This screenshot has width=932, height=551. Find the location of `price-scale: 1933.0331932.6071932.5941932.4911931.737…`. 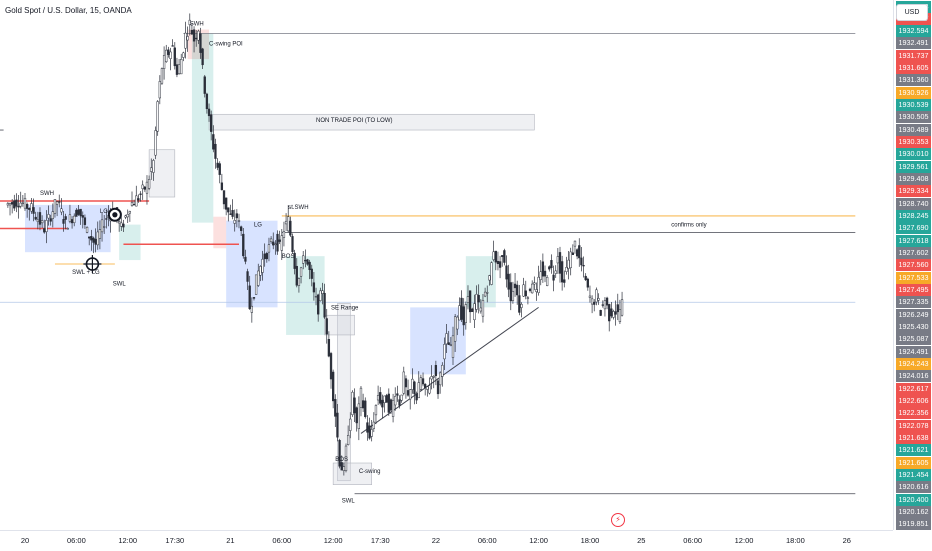

price-scale: 1933.0331932.6071932.5941932.4911931.737… is located at coordinates (912, 265).